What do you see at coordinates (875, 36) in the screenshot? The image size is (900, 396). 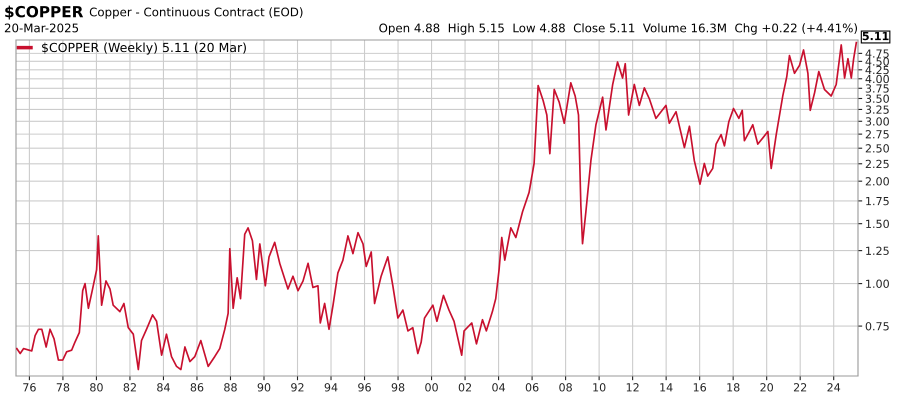 I see `annotation: 5.11` at bounding box center [875, 36].